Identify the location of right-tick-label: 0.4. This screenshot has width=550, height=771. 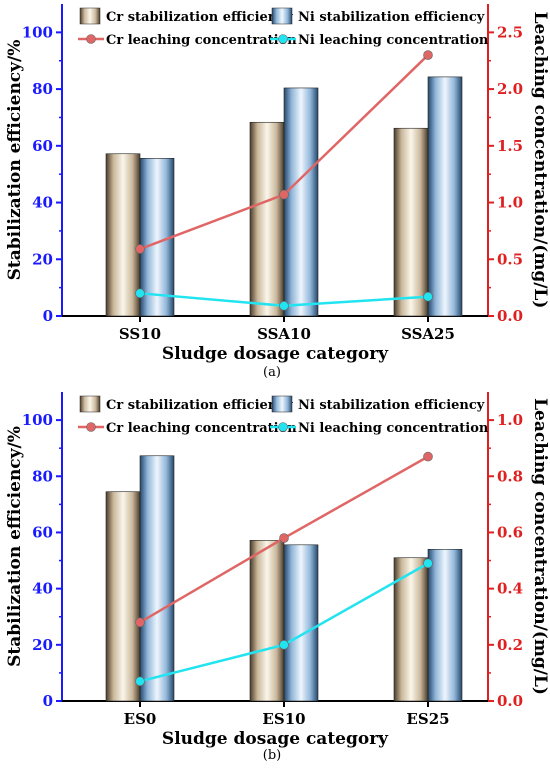
(510, 589).